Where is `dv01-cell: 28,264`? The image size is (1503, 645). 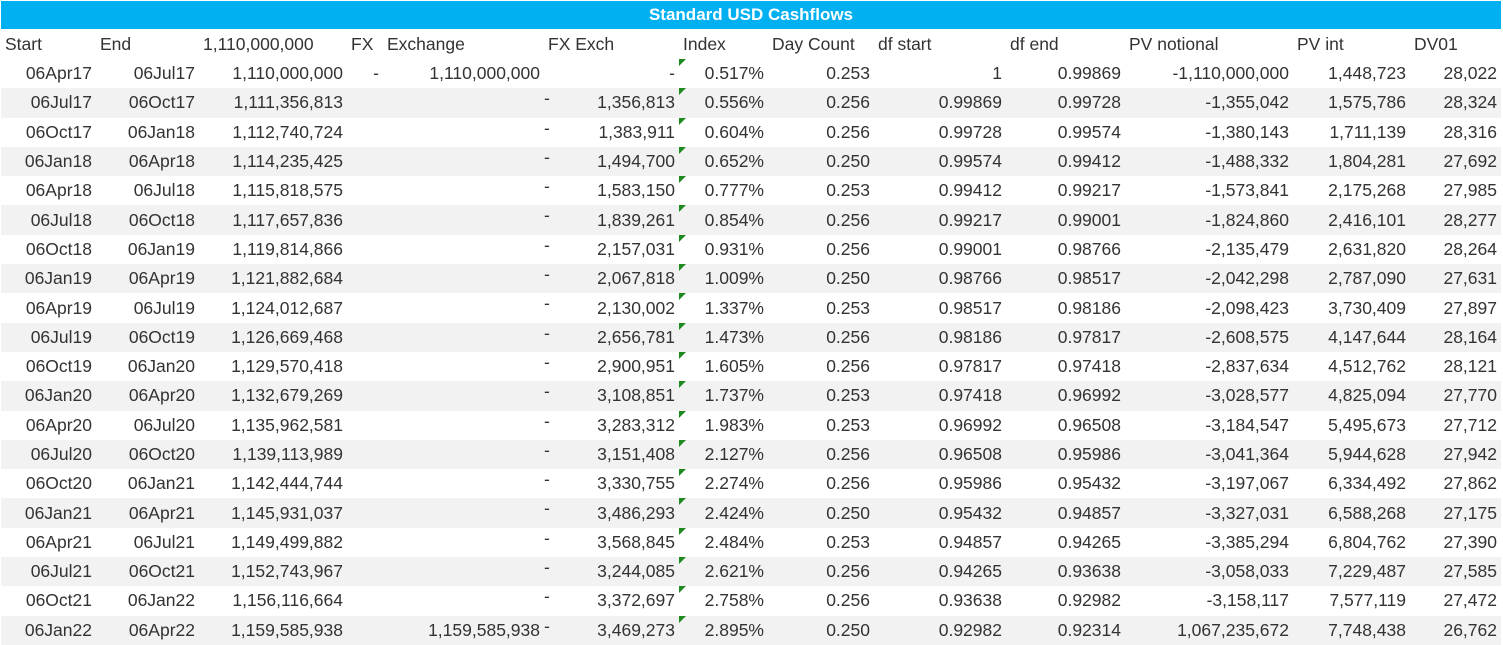 dv01-cell: 28,264 is located at coordinates (1470, 248).